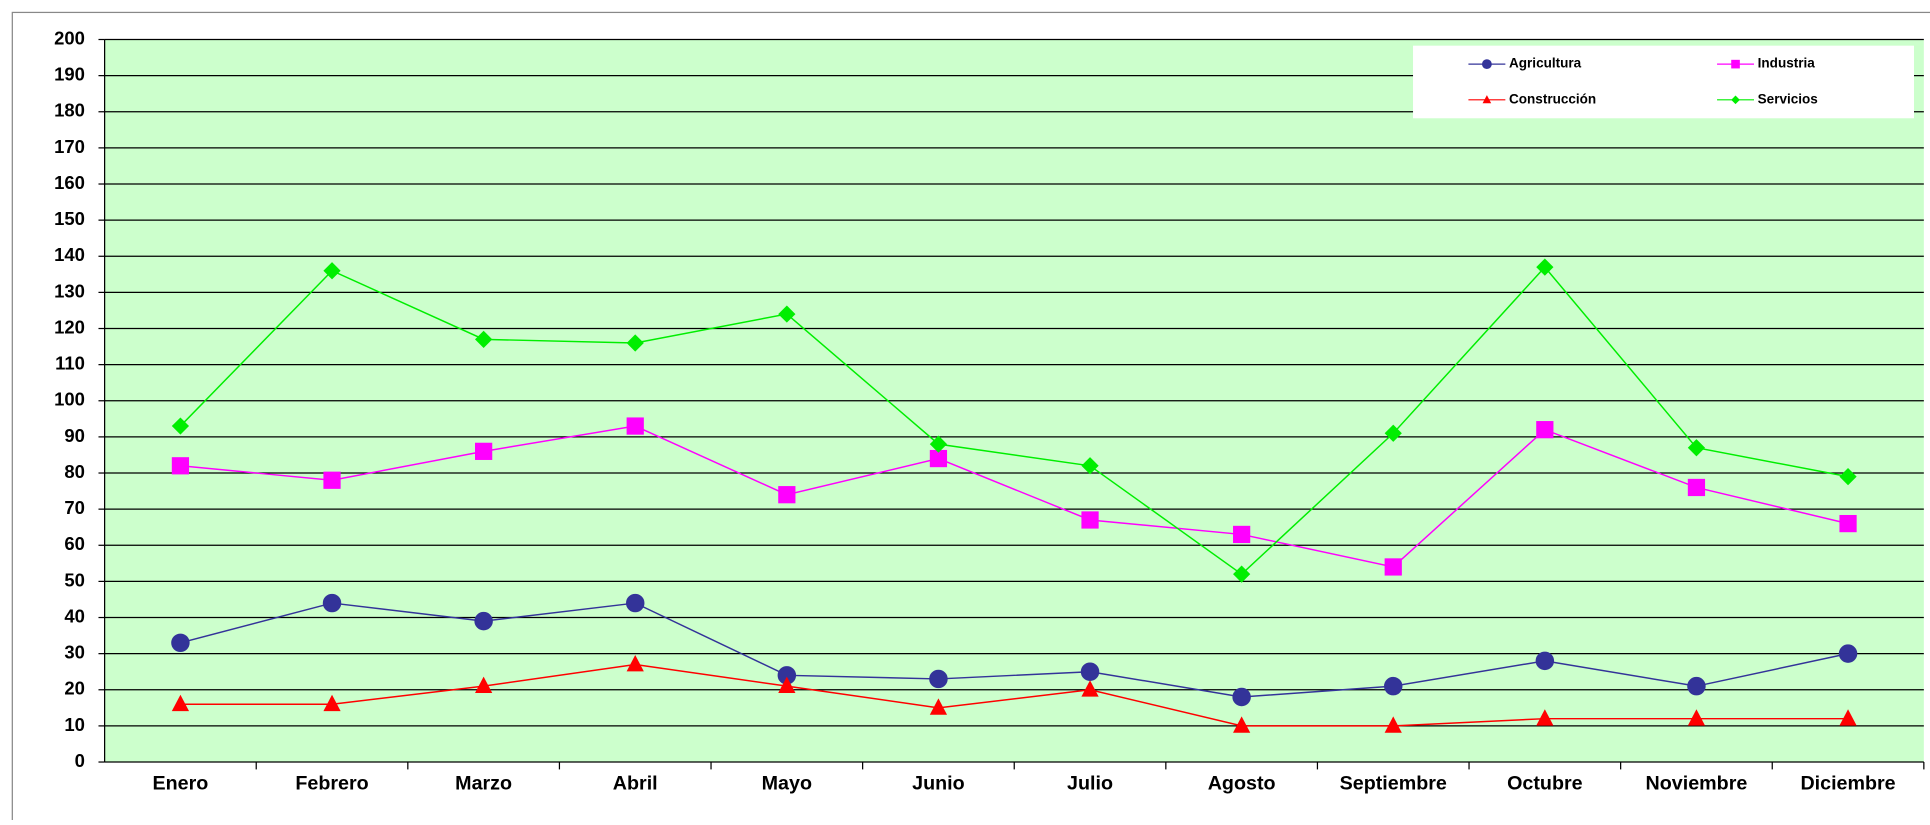 This screenshot has height=825, width=1930. What do you see at coordinates (1090, 783) in the screenshot?
I see `x-tick-label: Julio` at bounding box center [1090, 783].